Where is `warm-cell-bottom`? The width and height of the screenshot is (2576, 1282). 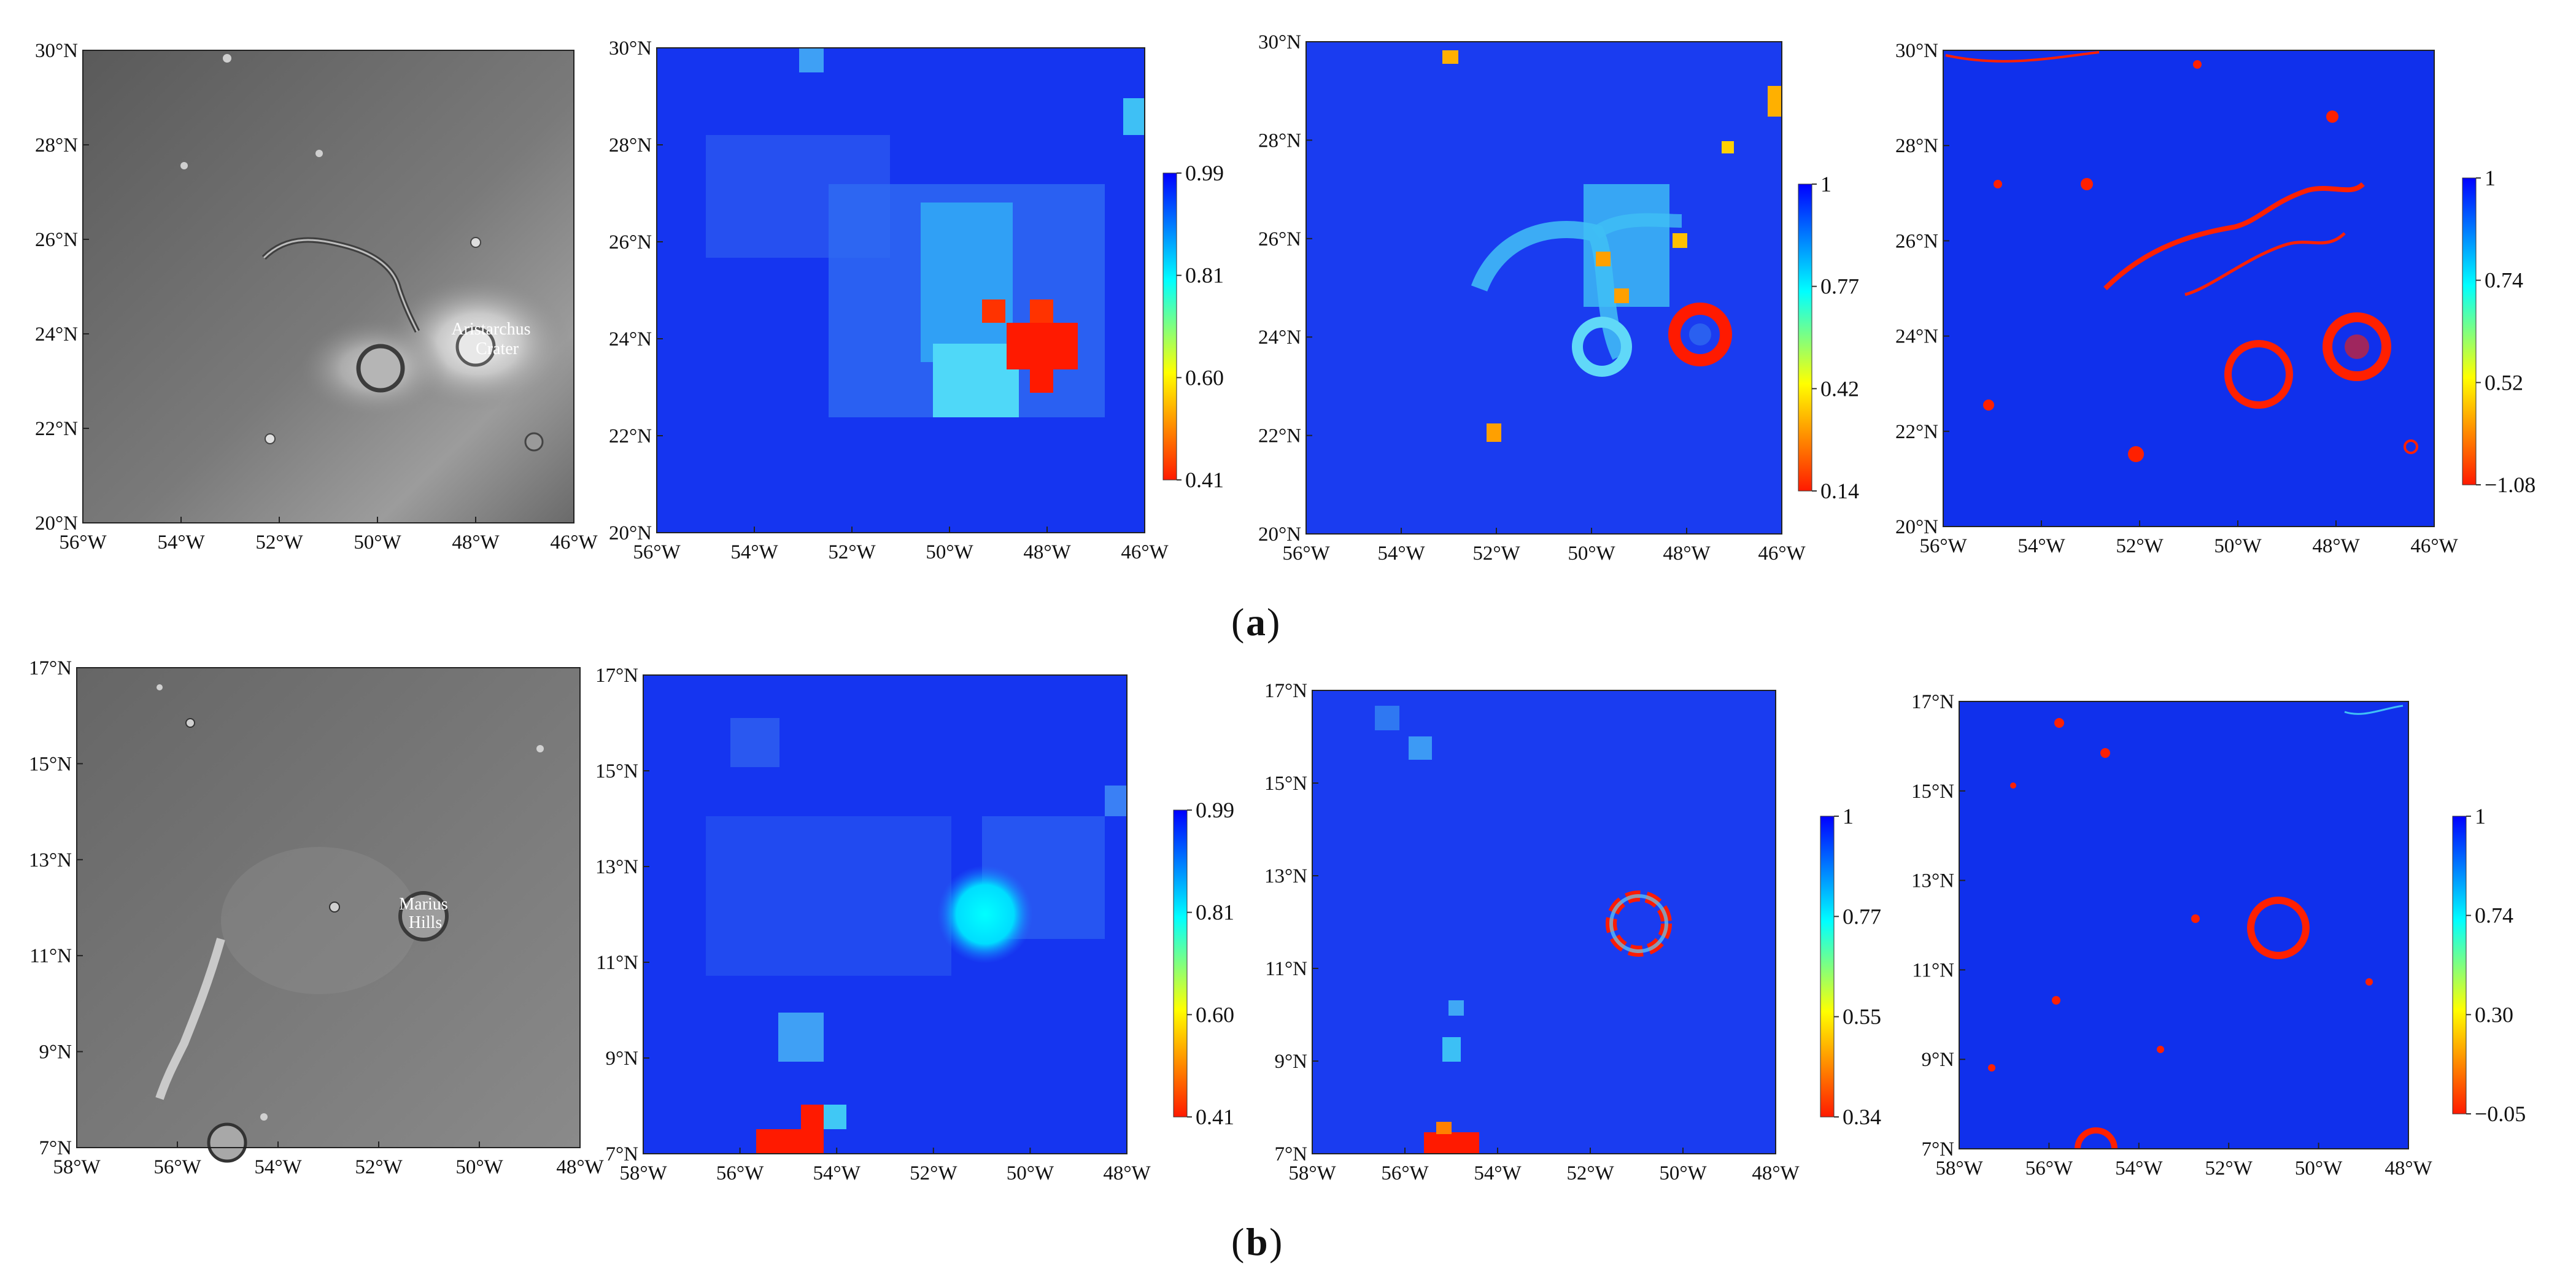 warm-cell-bottom is located at coordinates (1444, 1128).